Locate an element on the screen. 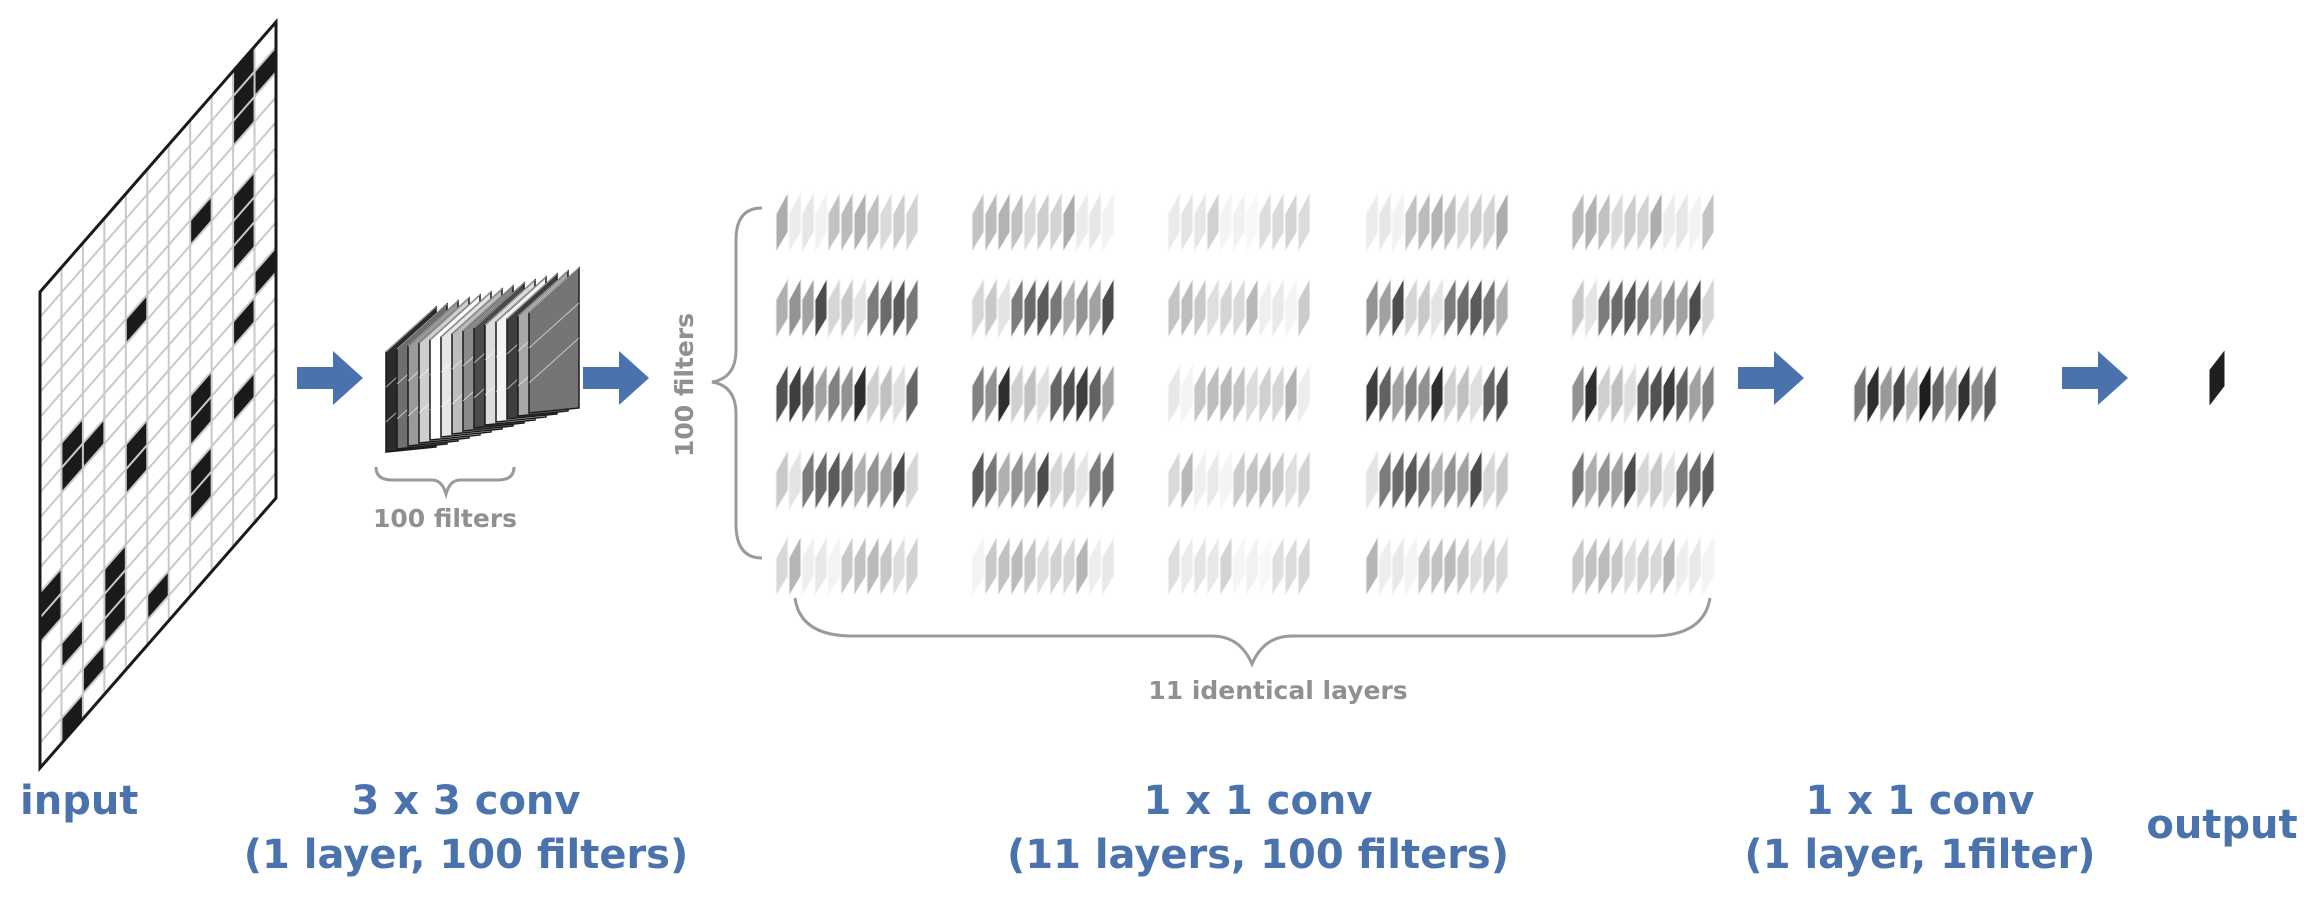 The width and height of the screenshot is (2314, 906). layers-brace is located at coordinates (1252, 632).